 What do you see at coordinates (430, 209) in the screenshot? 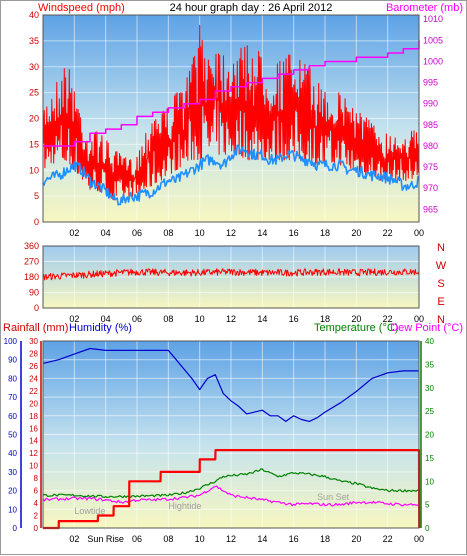
I see `barometer-tick-label: 965` at bounding box center [430, 209].